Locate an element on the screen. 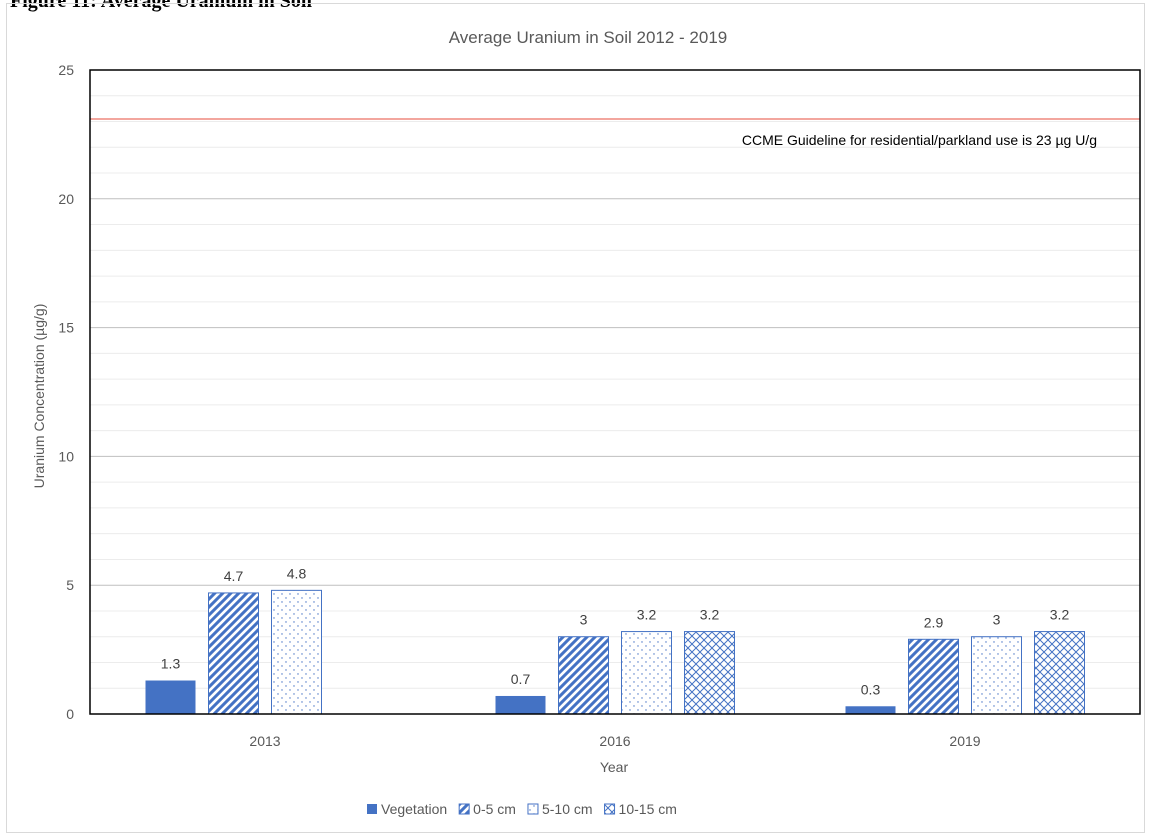 Image resolution: width=1151 pixels, height=836 pixels. x-axis-title: Year is located at coordinates (614, 767).